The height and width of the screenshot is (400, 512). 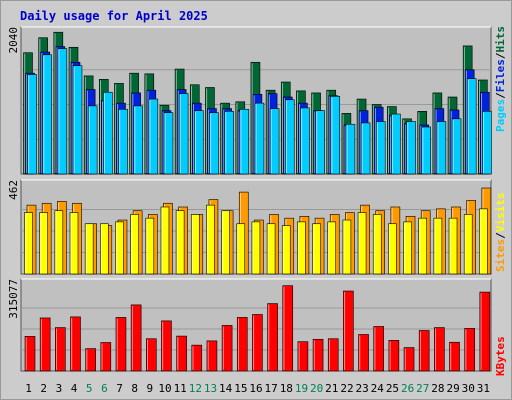 I want to click on x-tick-label-25: 25, so click(x=392, y=388).